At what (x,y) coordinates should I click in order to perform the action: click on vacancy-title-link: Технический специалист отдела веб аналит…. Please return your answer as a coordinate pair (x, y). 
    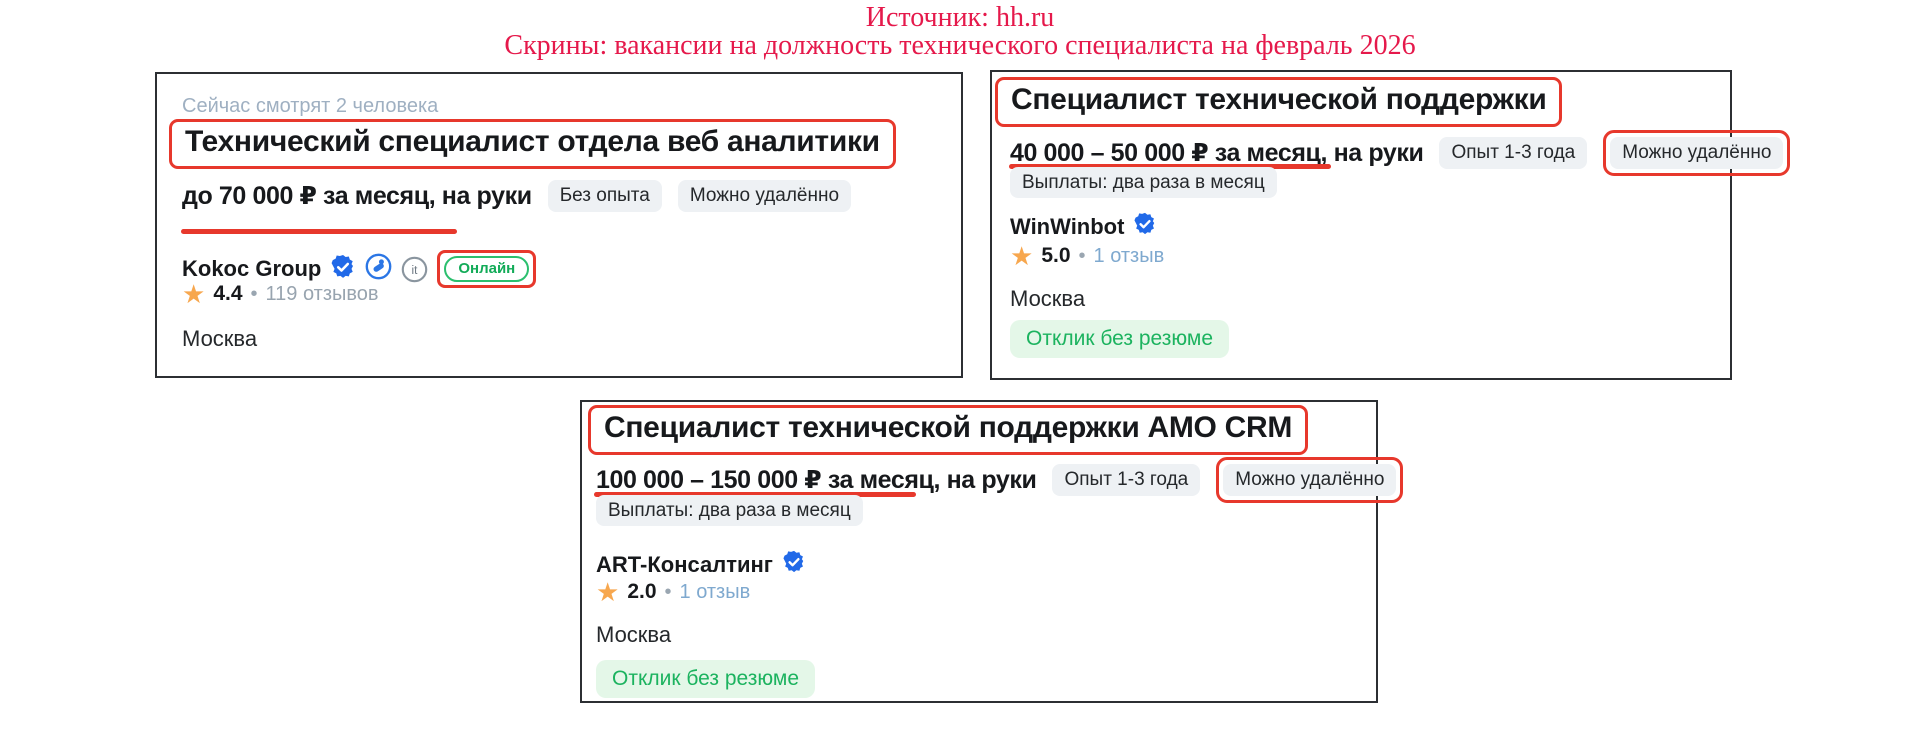
    Looking at the image, I should click on (532, 141).